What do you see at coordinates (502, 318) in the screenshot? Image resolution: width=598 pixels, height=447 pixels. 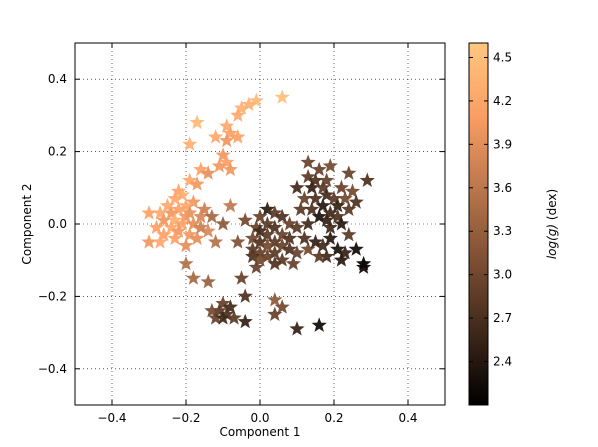 I see `colorbar-tick-label: 2.7` at bounding box center [502, 318].